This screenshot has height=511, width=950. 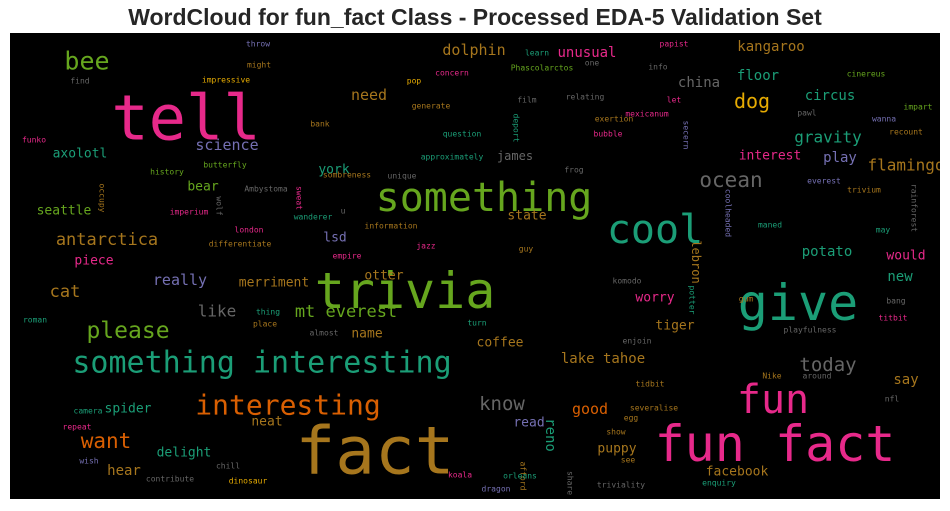 What do you see at coordinates (686, 135) in the screenshot?
I see `word-secern: secern` at bounding box center [686, 135].